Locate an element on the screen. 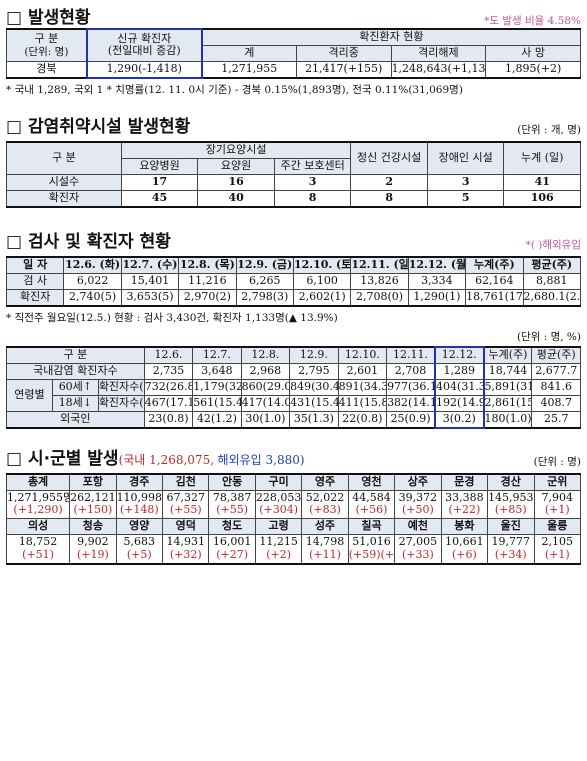 The width and height of the screenshot is (587, 761). header-cell: 예천 is located at coordinates (418, 527).